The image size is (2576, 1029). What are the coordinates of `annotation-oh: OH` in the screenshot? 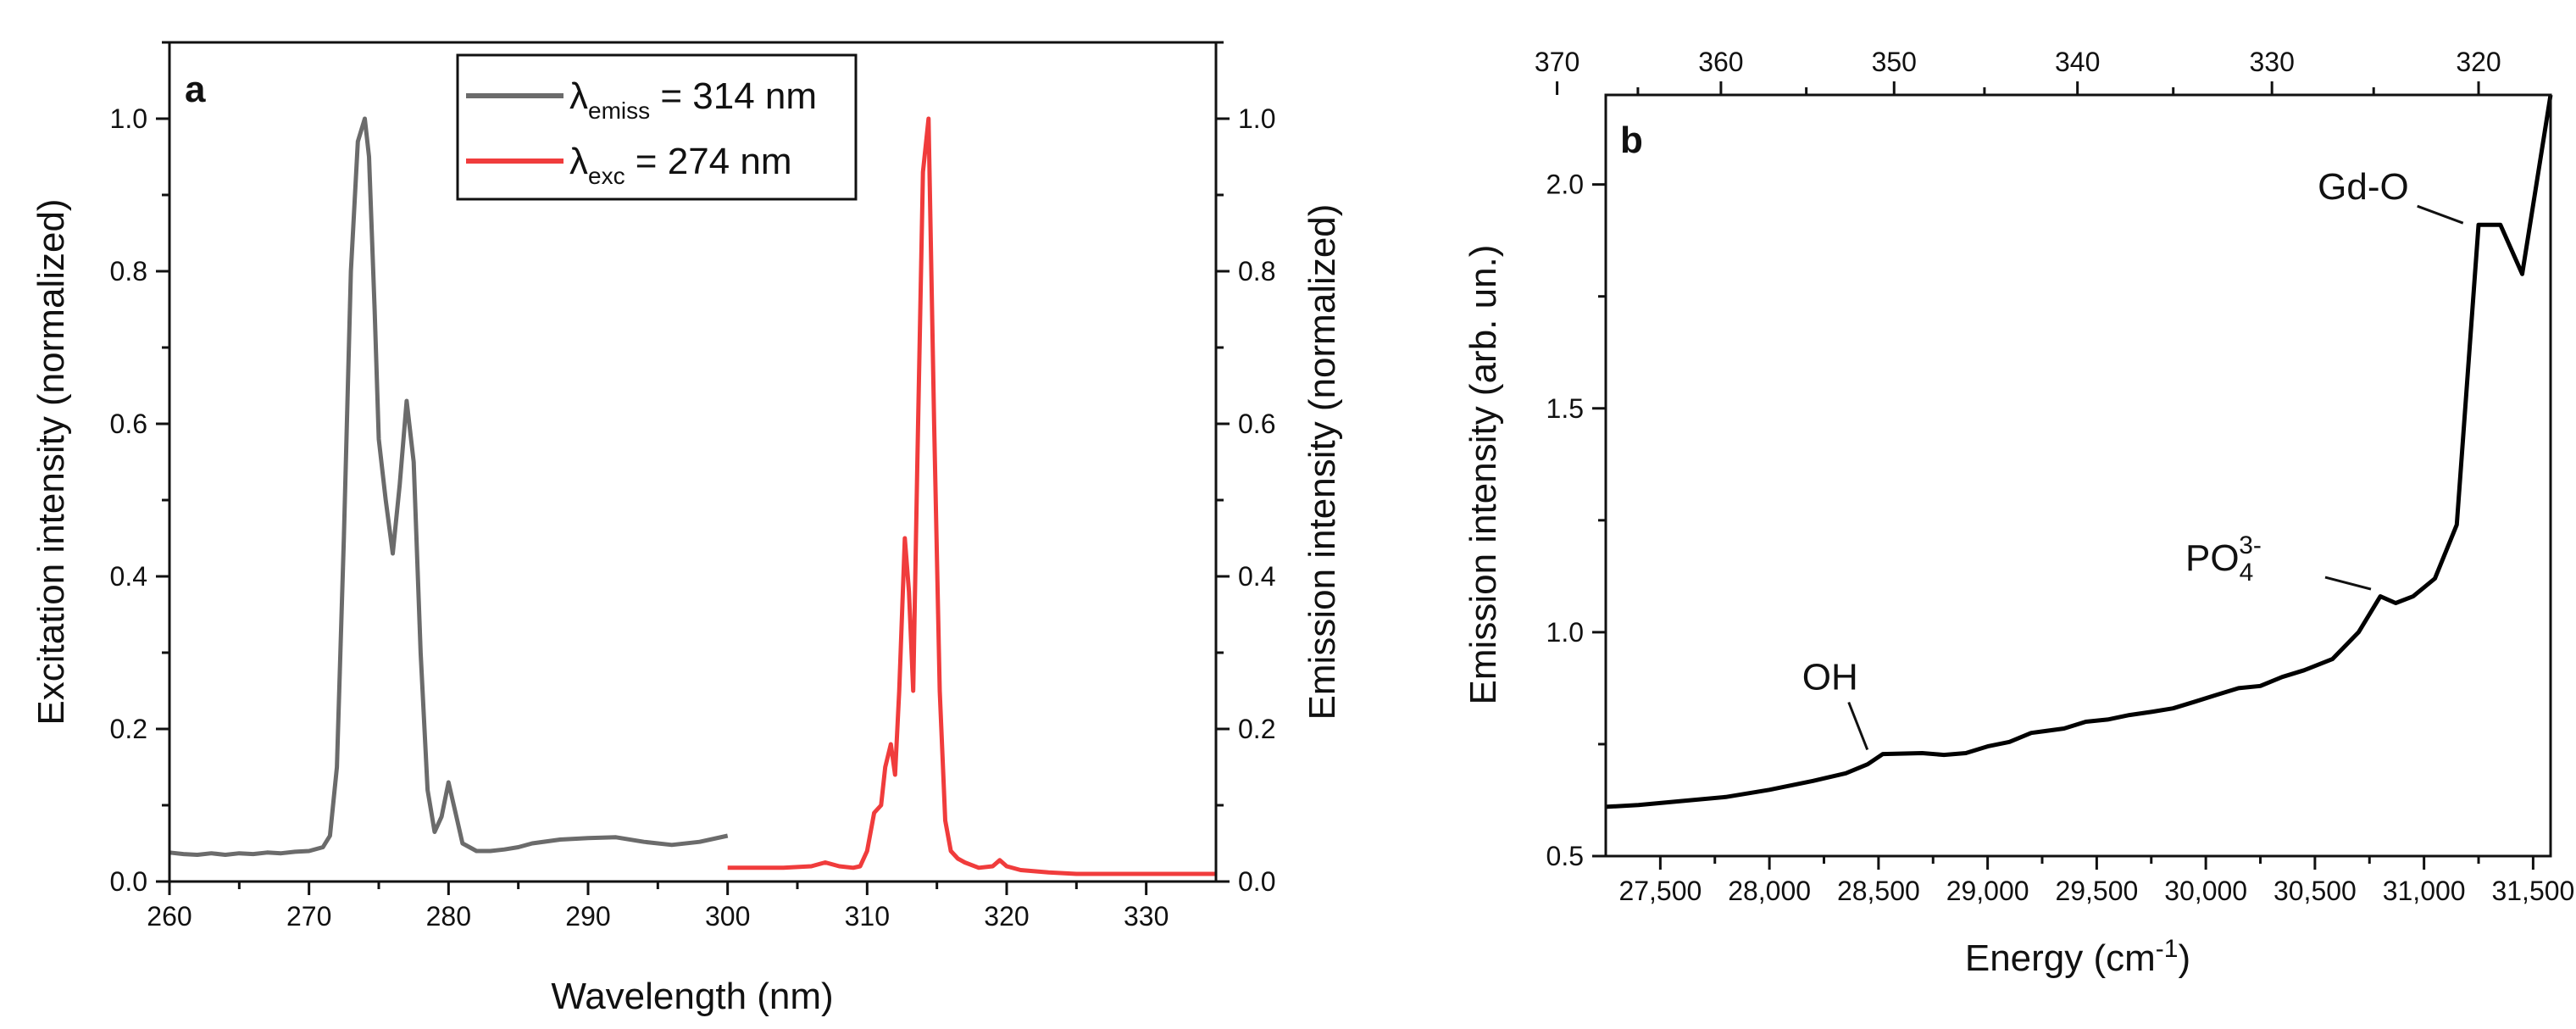 It's located at (1830, 678).